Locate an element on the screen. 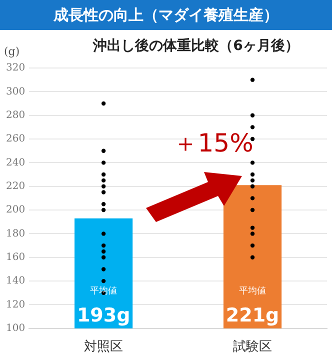 The image size is (332, 358). chart-subtitle: 沖出し後の体重比較（6ヶ月後） is located at coordinates (196, 46).